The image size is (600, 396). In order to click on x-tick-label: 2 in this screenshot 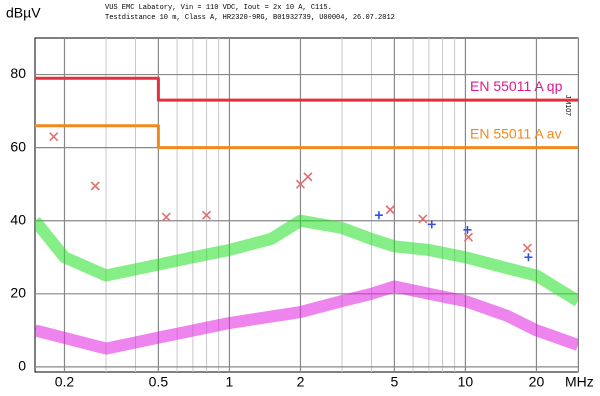, I will do `click(301, 382)`.